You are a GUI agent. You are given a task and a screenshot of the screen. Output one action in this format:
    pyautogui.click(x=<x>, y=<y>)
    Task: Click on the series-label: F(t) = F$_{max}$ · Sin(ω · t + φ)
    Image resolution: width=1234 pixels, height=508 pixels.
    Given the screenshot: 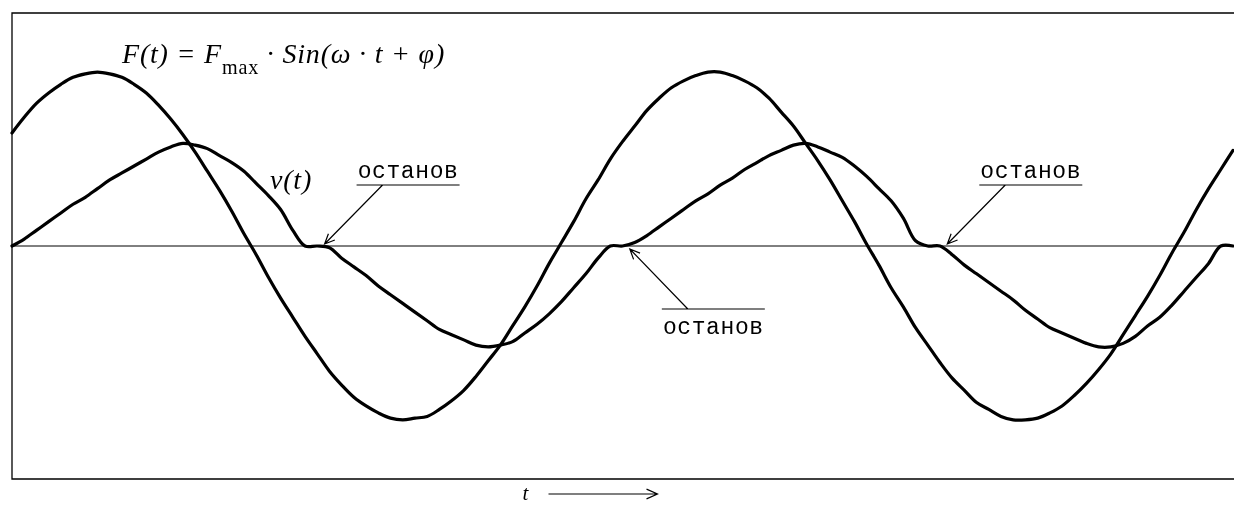 What is the action you would take?
    pyautogui.click(x=283, y=58)
    